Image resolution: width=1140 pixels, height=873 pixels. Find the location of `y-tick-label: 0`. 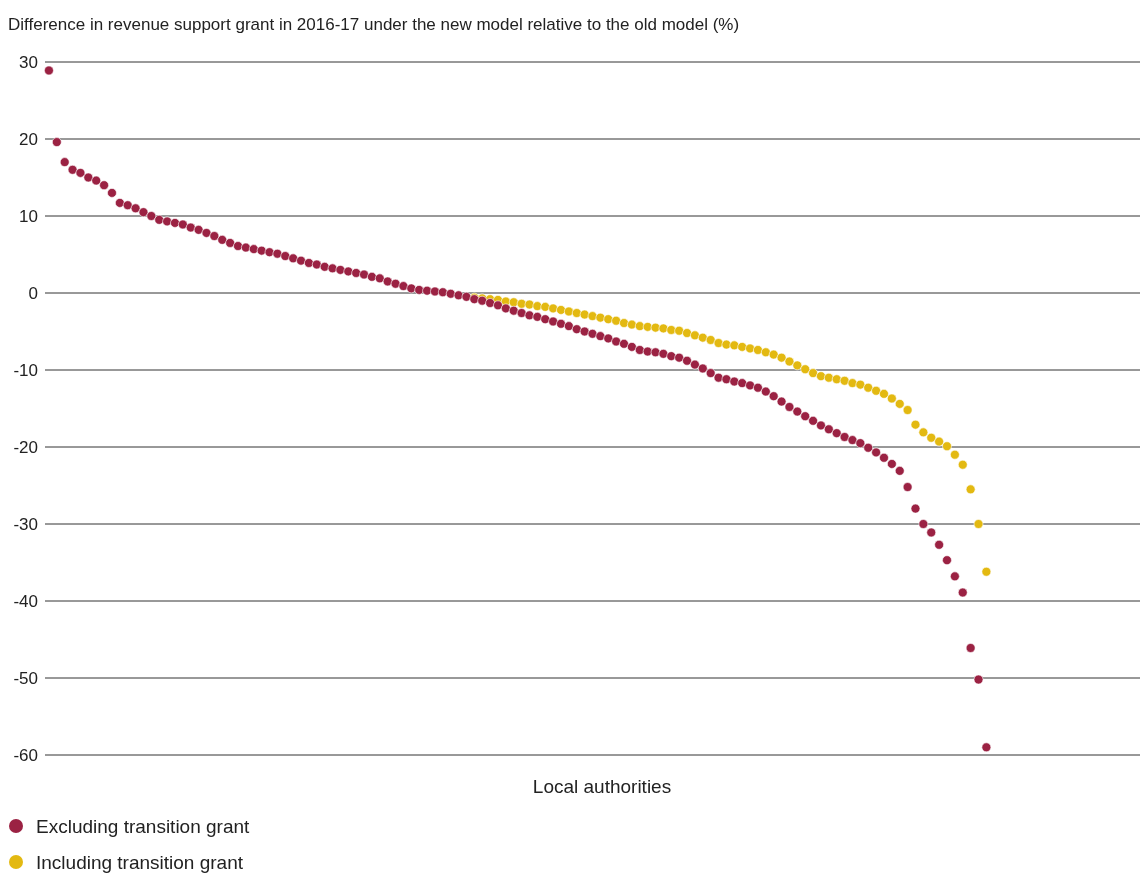

y-tick-label: 0 is located at coordinates (33, 293).